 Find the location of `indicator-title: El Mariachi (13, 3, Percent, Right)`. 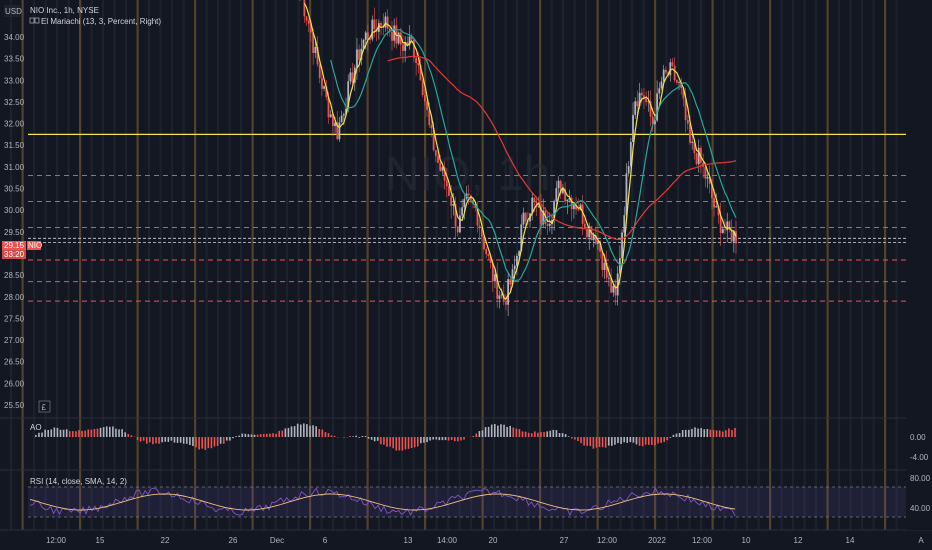

indicator-title: El Mariachi (13, 3, Percent, Right) is located at coordinates (101, 21).